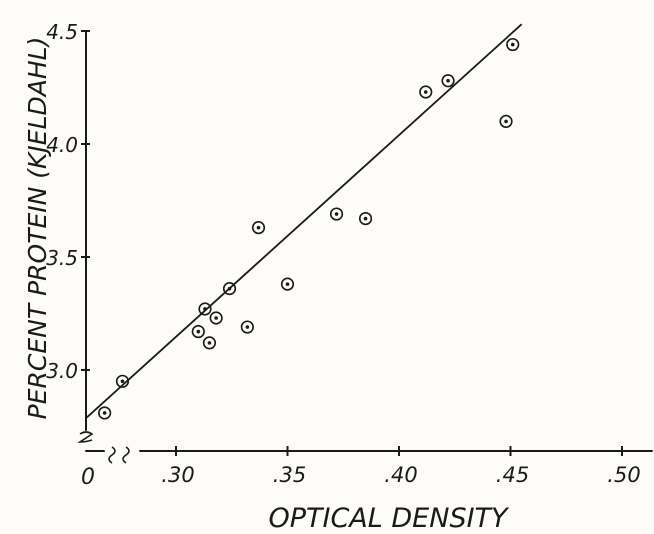  What do you see at coordinates (62, 371) in the screenshot?
I see `y-tick-label: 3.0` at bounding box center [62, 371].